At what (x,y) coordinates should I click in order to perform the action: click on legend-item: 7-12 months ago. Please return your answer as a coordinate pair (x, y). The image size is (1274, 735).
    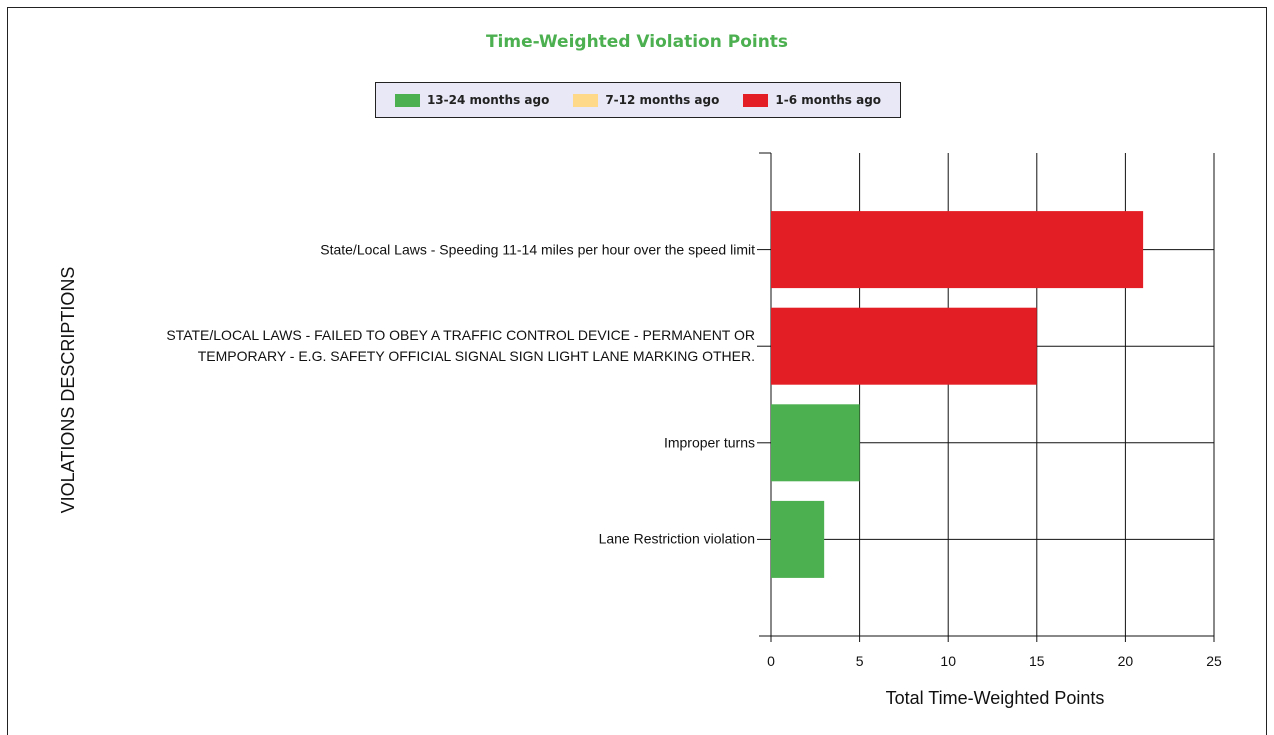
    Looking at the image, I should click on (646, 100).